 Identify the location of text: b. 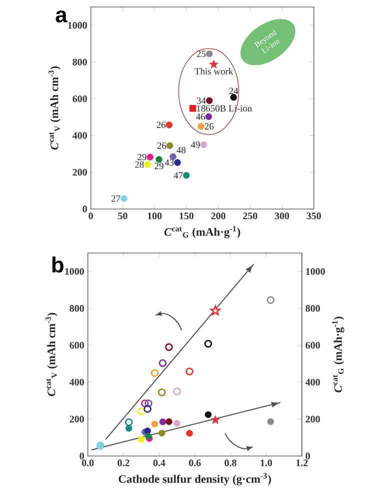
(58, 264).